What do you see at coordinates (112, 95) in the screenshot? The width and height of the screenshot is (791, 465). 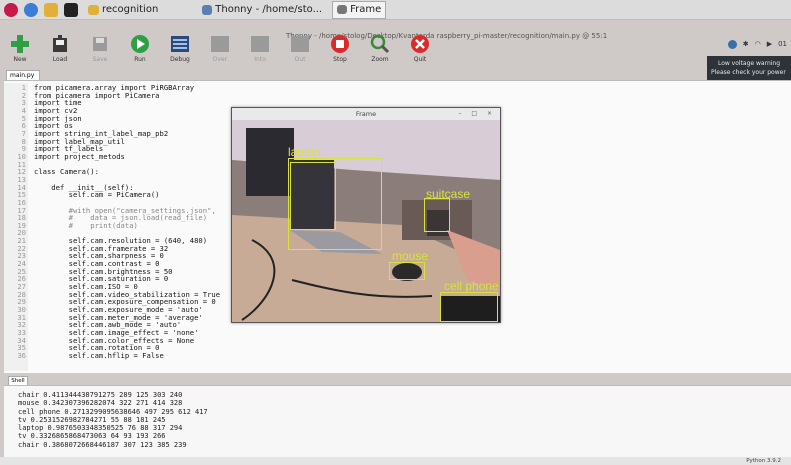 I see `code-line: 2 from picamera import PiCamera` at bounding box center [112, 95].